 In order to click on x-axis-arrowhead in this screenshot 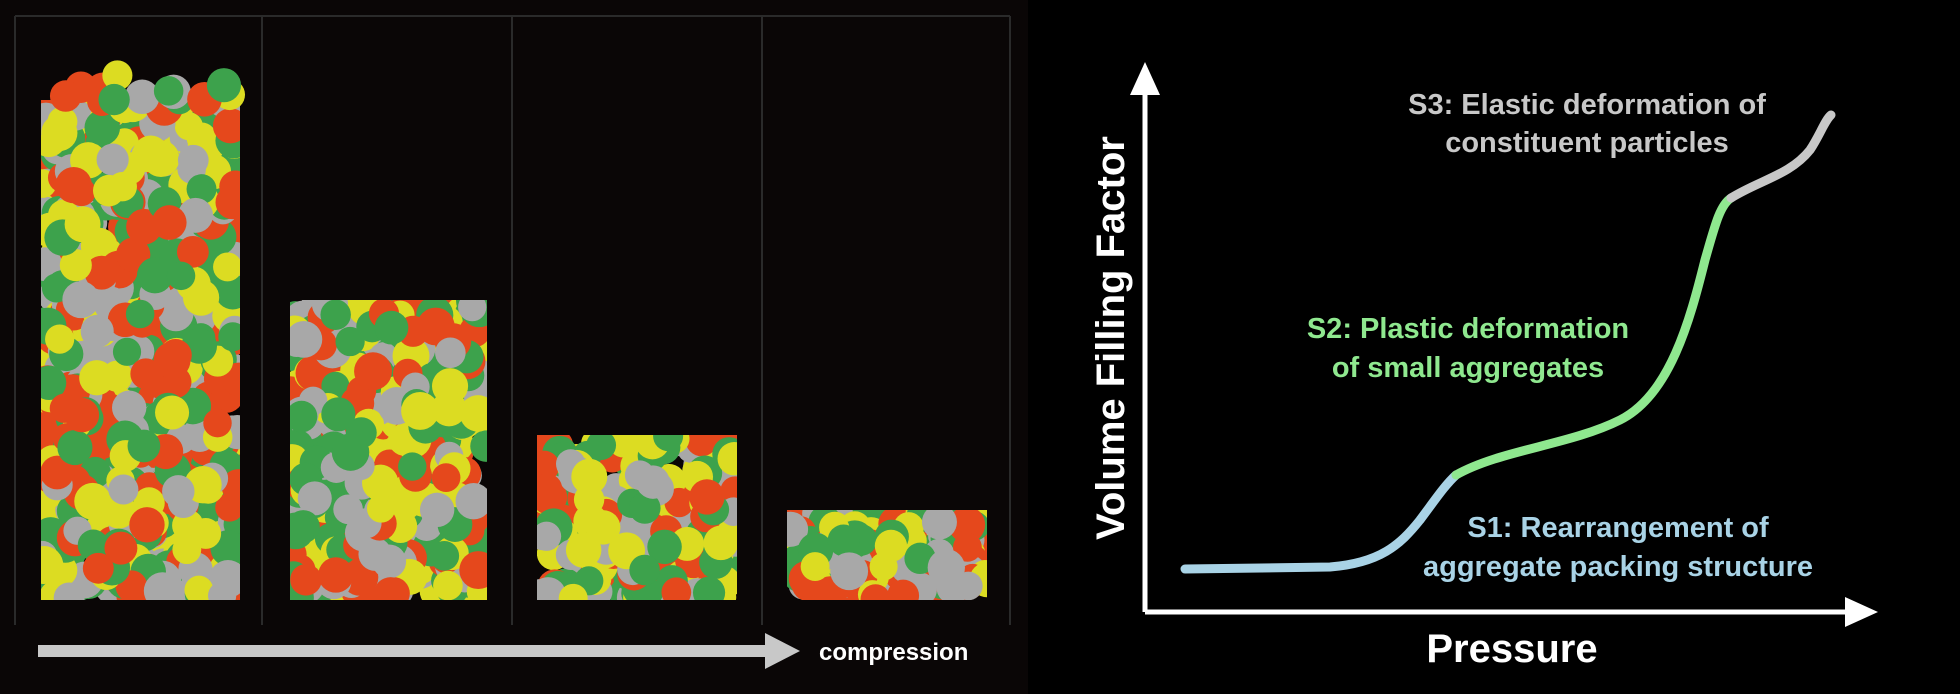, I will do `click(1861, 612)`.